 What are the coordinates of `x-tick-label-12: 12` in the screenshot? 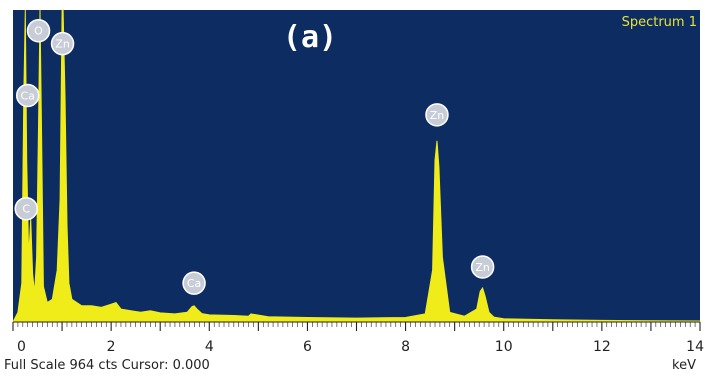 It's located at (602, 347).